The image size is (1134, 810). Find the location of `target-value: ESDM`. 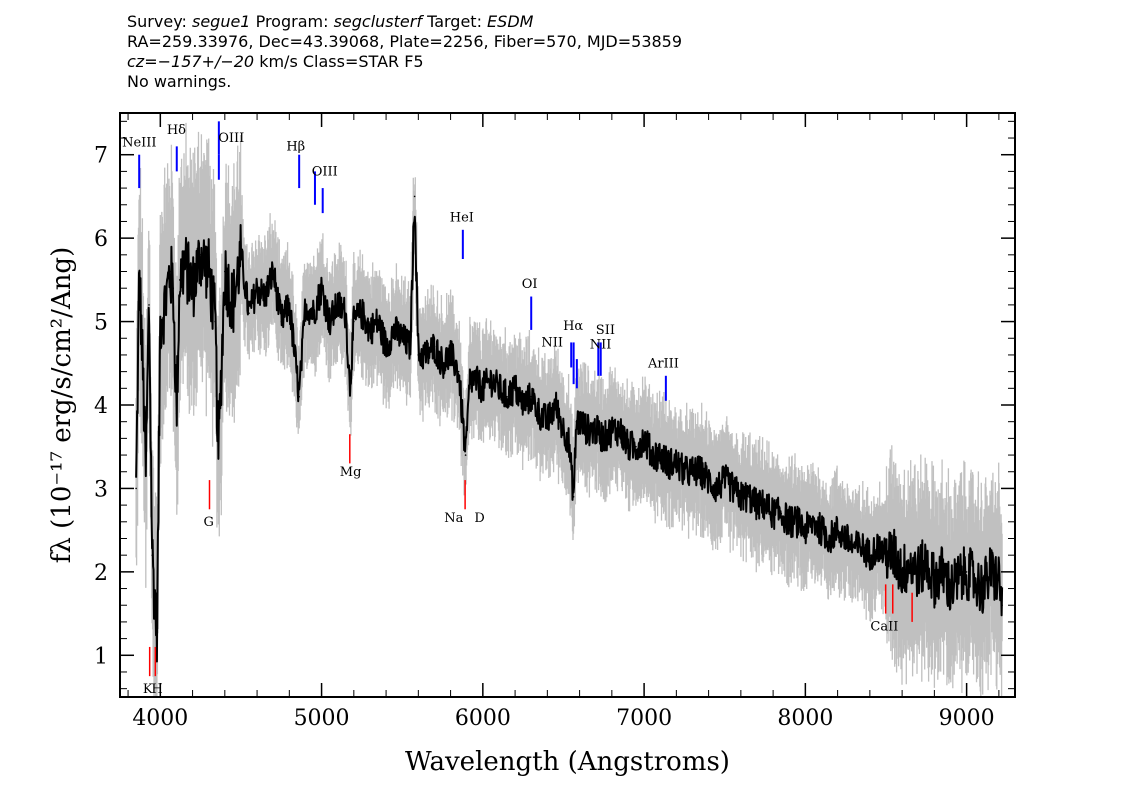

target-value: ESDM is located at coordinates (510, 21).